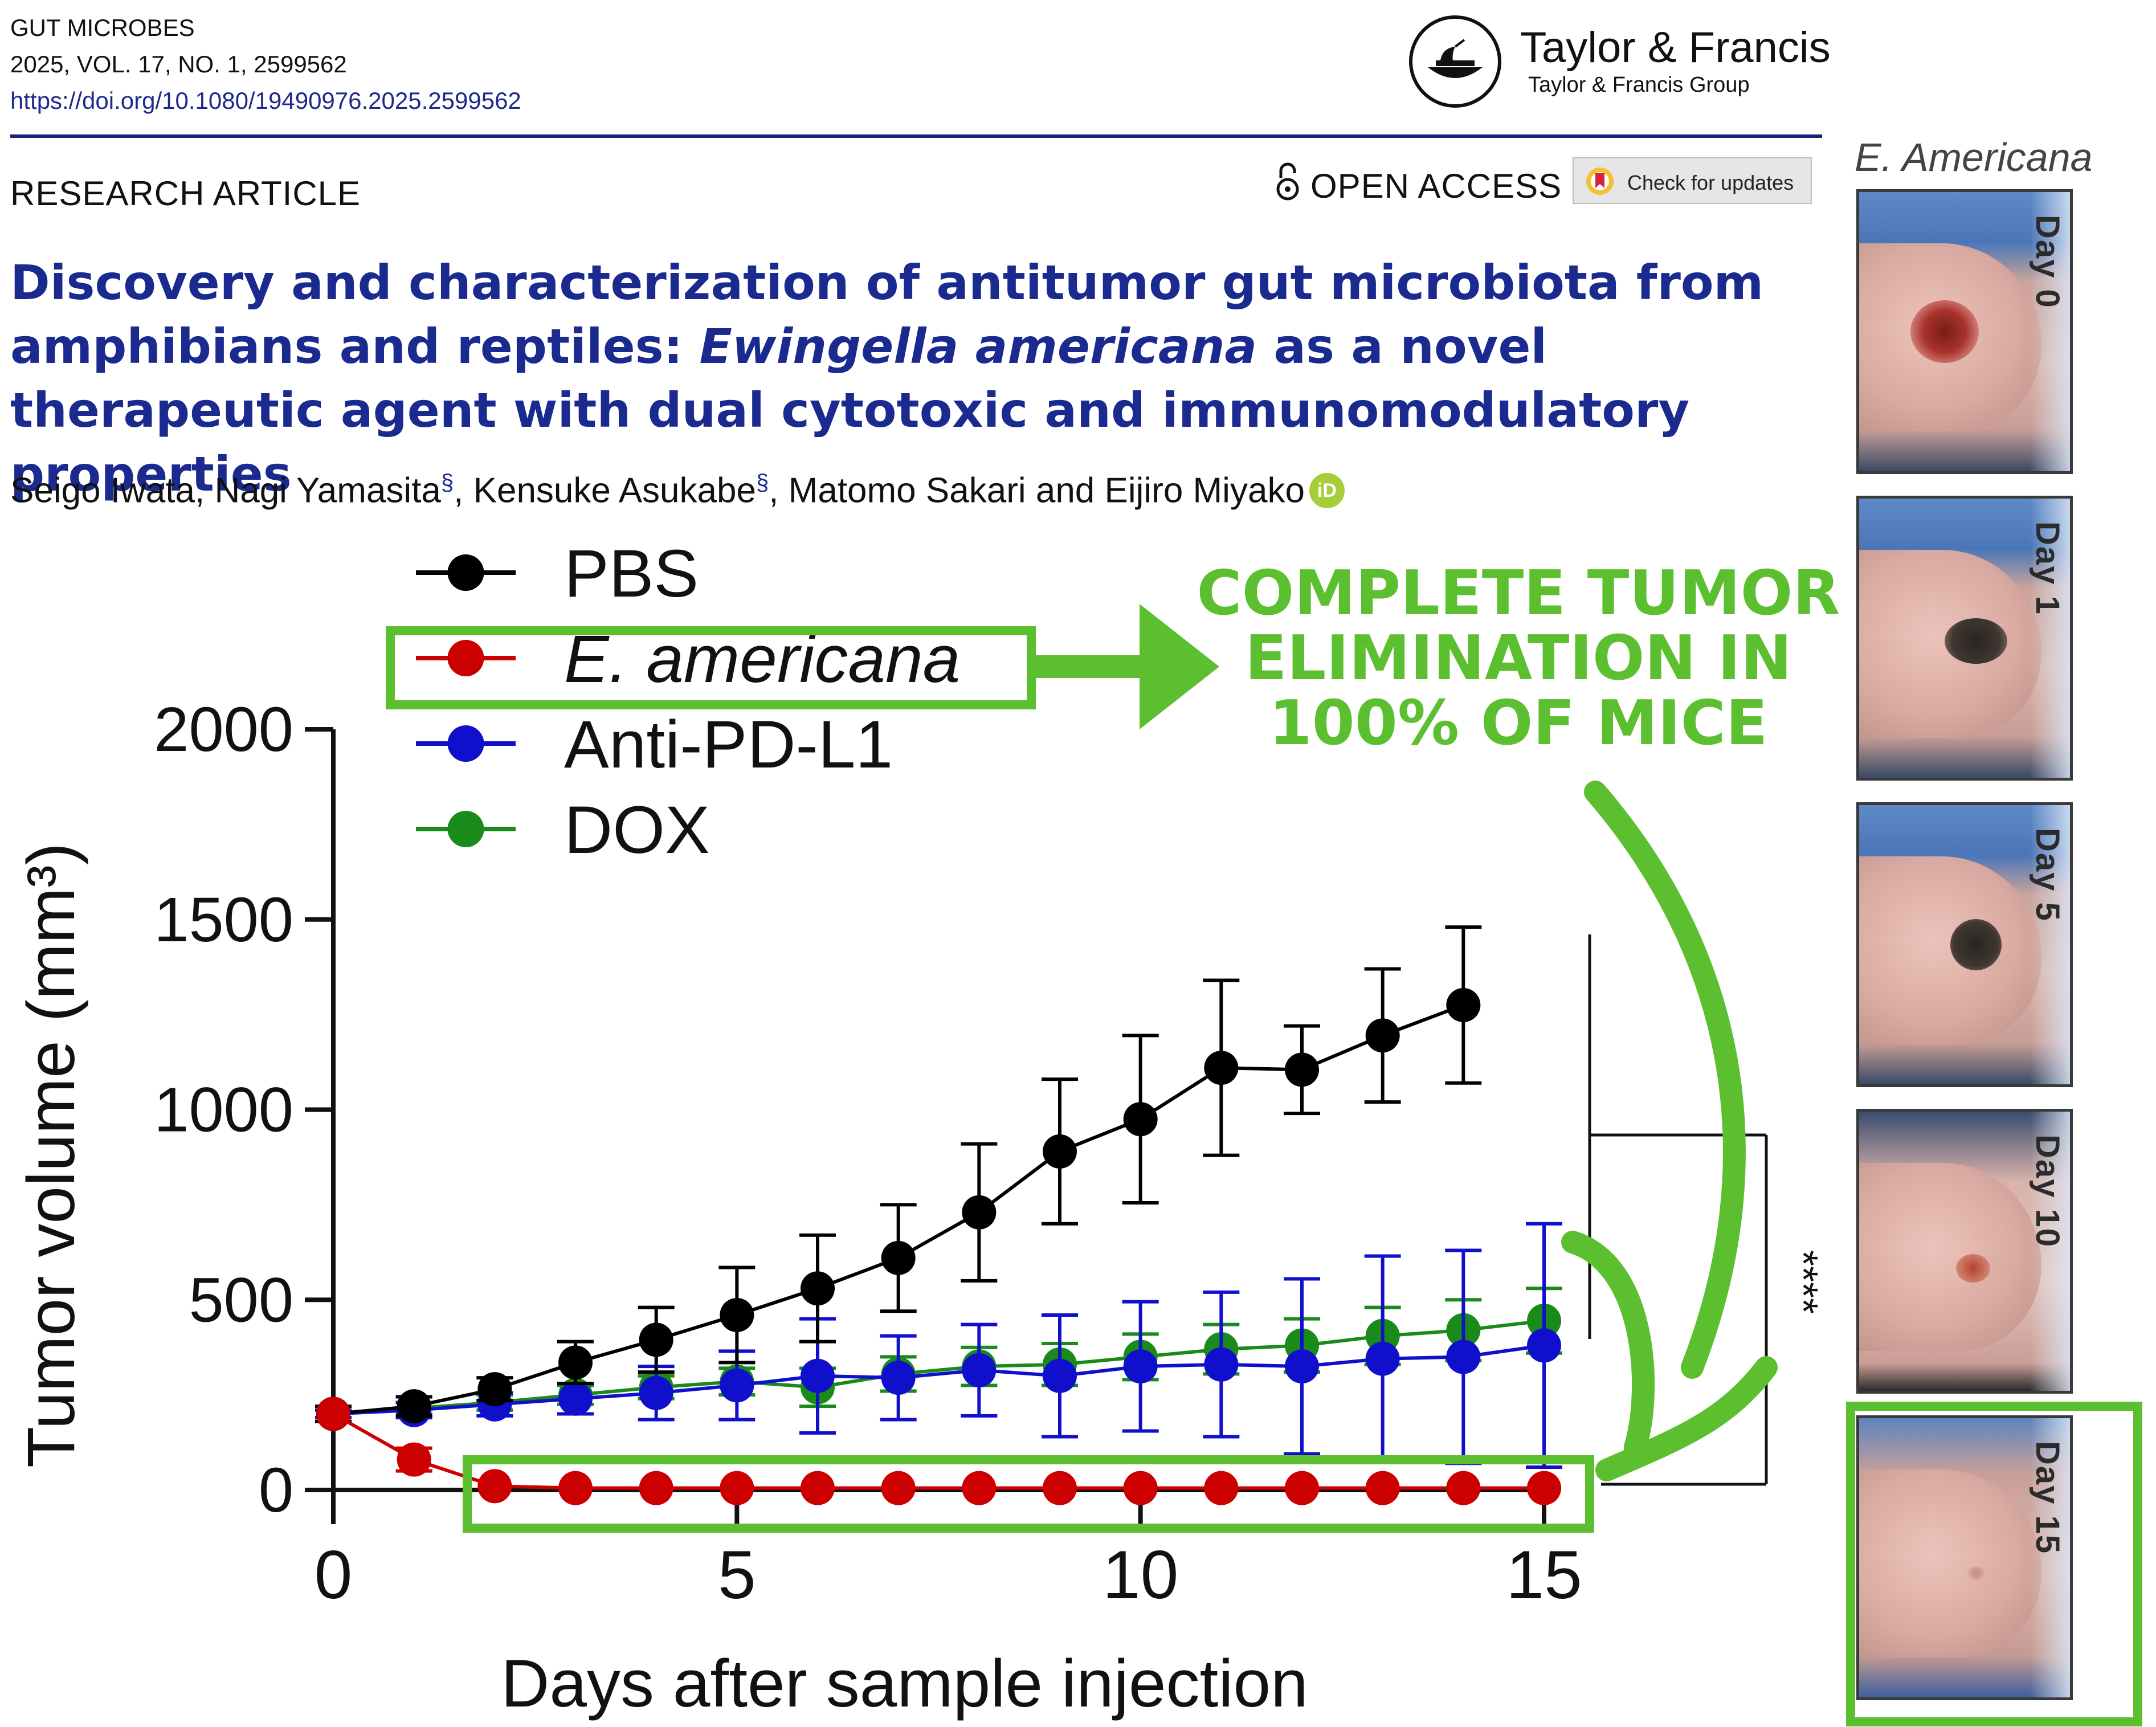 This screenshot has height=1727, width=2156. What do you see at coordinates (276, 1490) in the screenshot?
I see `y-tick-label: 0` at bounding box center [276, 1490].